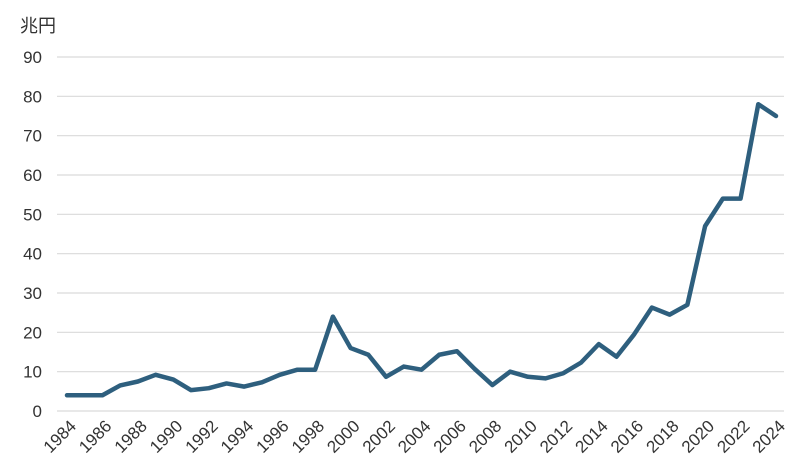 The image size is (800, 474). Describe the element at coordinates (273, 437) in the screenshot. I see `x-tick-label: 1996` at that location.